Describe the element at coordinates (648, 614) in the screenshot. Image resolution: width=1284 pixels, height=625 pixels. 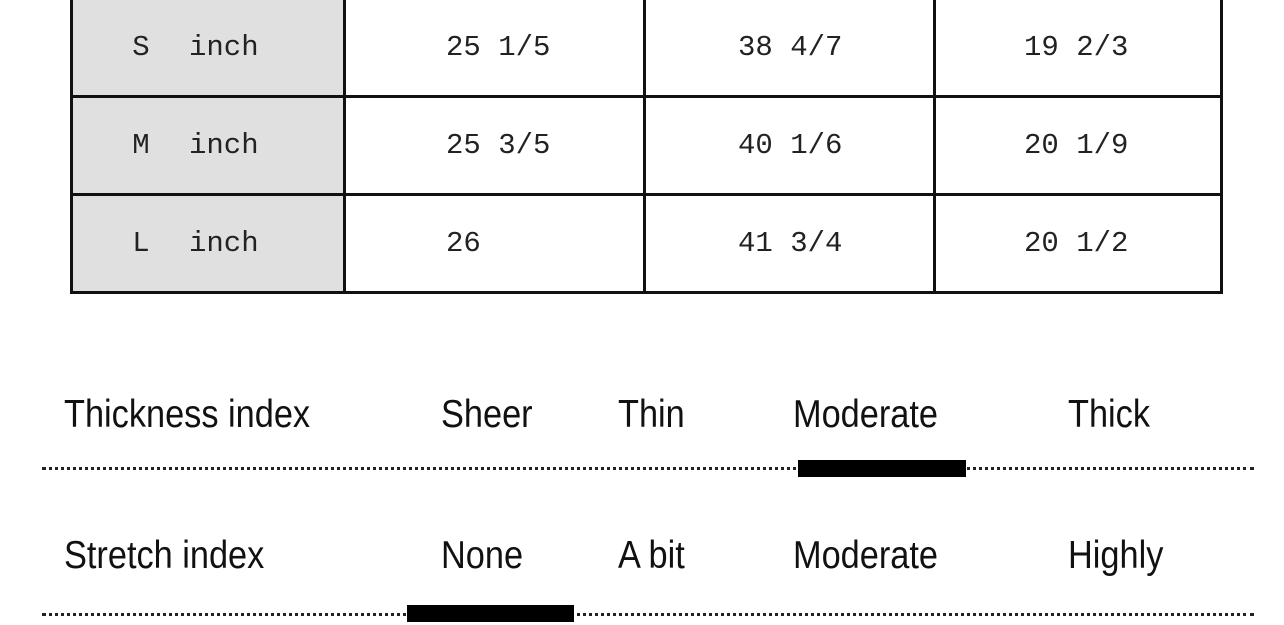
I see `stretch-scale-line` at that location.